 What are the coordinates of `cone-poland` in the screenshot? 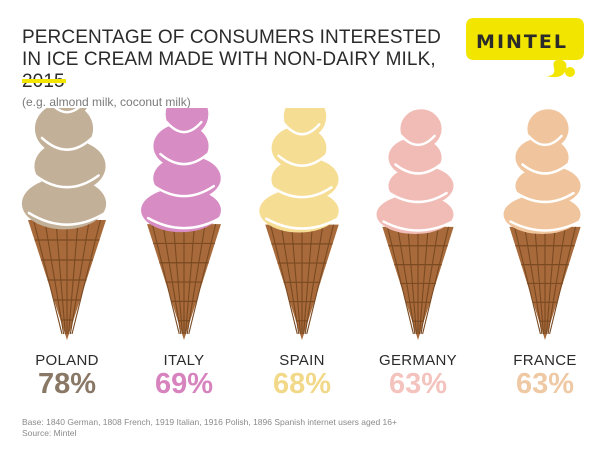 It's located at (64, 224).